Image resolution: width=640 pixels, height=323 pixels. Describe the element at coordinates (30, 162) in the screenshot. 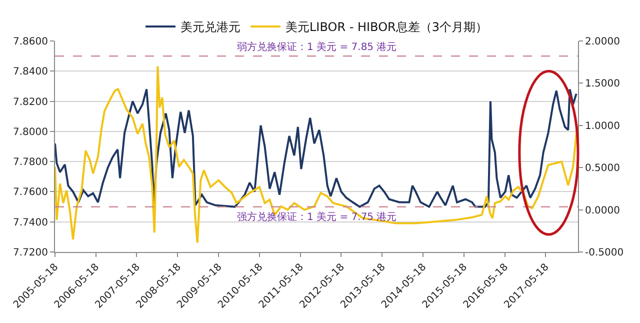

I see `y-tick-label: 7.7800` at that location.